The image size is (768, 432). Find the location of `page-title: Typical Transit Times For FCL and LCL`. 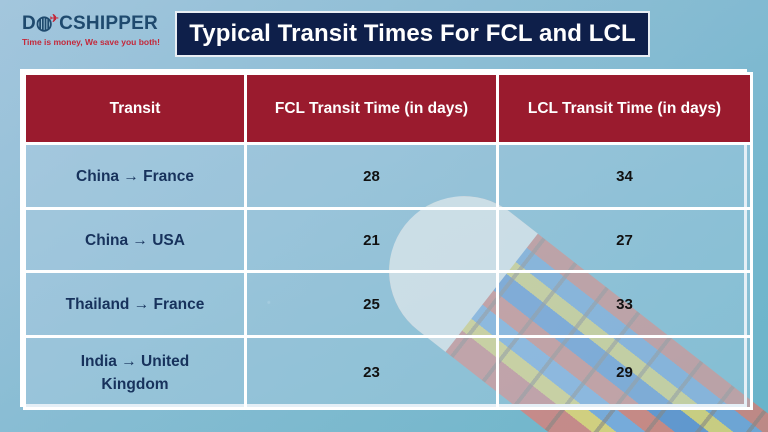

page-title: Typical Transit Times For FCL and LCL is located at coordinates (412, 33).